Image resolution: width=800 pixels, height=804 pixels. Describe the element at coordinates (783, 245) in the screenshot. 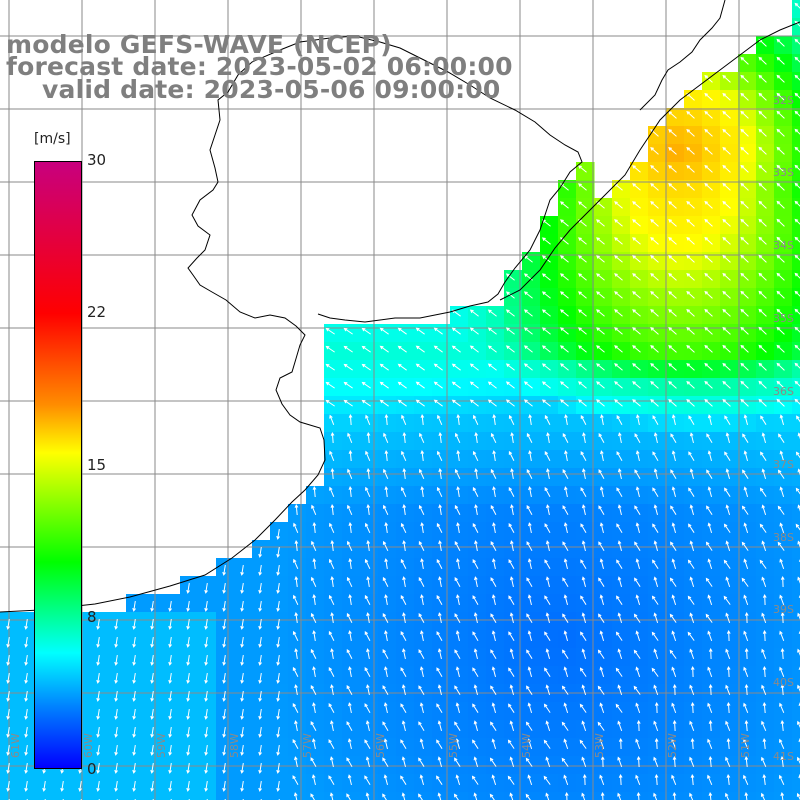

I see `lat-label: 34S` at that location.